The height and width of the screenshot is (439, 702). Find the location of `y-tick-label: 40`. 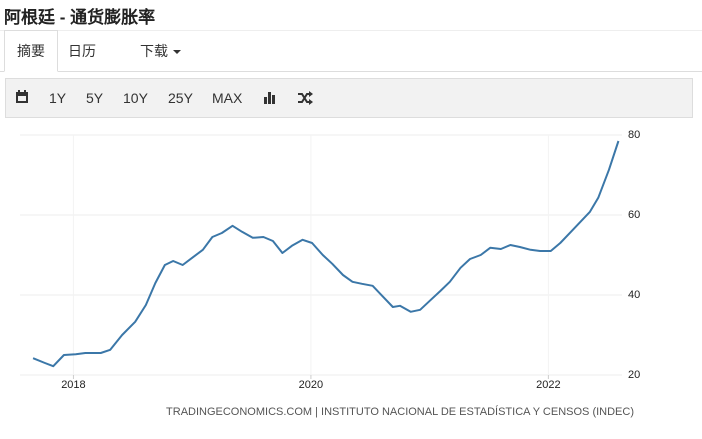

y-tick-label: 40 is located at coordinates (634, 295).